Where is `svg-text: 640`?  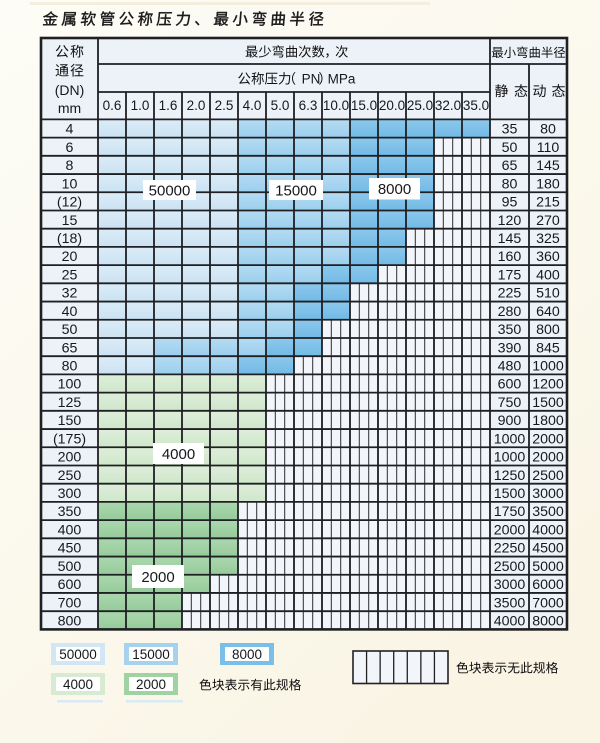 svg-text: 640 is located at coordinates (548, 312).